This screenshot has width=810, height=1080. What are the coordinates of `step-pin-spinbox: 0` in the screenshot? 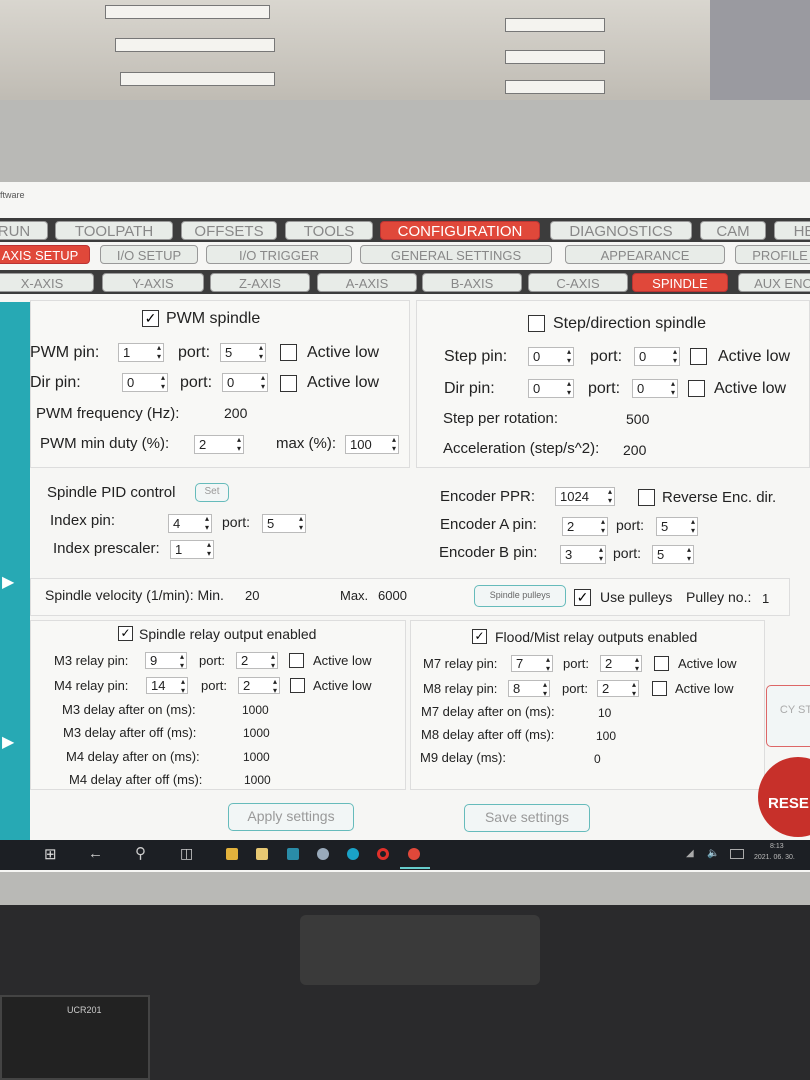 It's located at (551, 356).